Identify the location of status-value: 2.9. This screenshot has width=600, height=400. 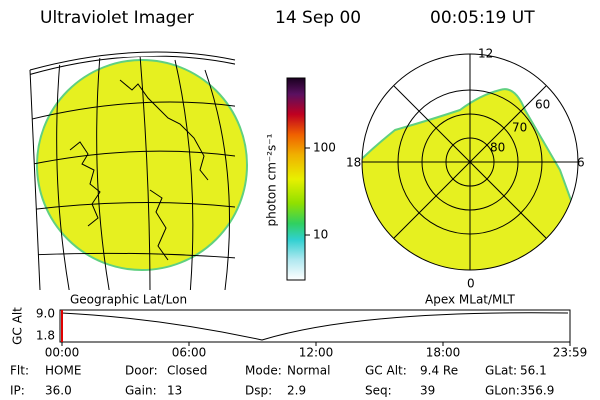
(296, 391).